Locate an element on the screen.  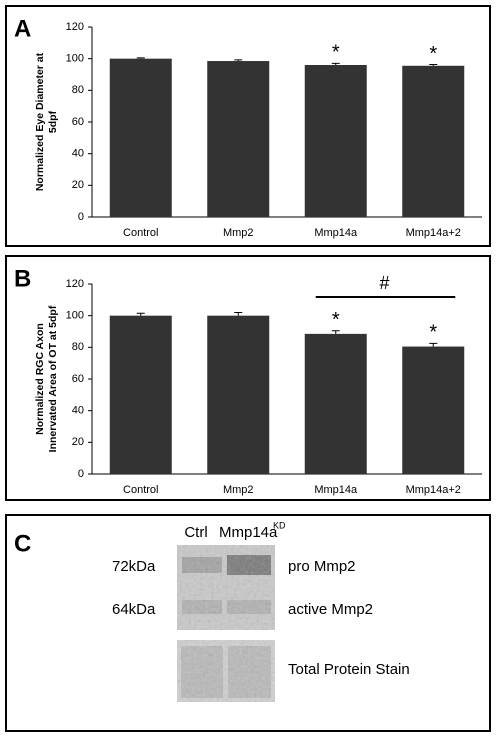
lane-label: Mmp14a is located at coordinates (248, 532).